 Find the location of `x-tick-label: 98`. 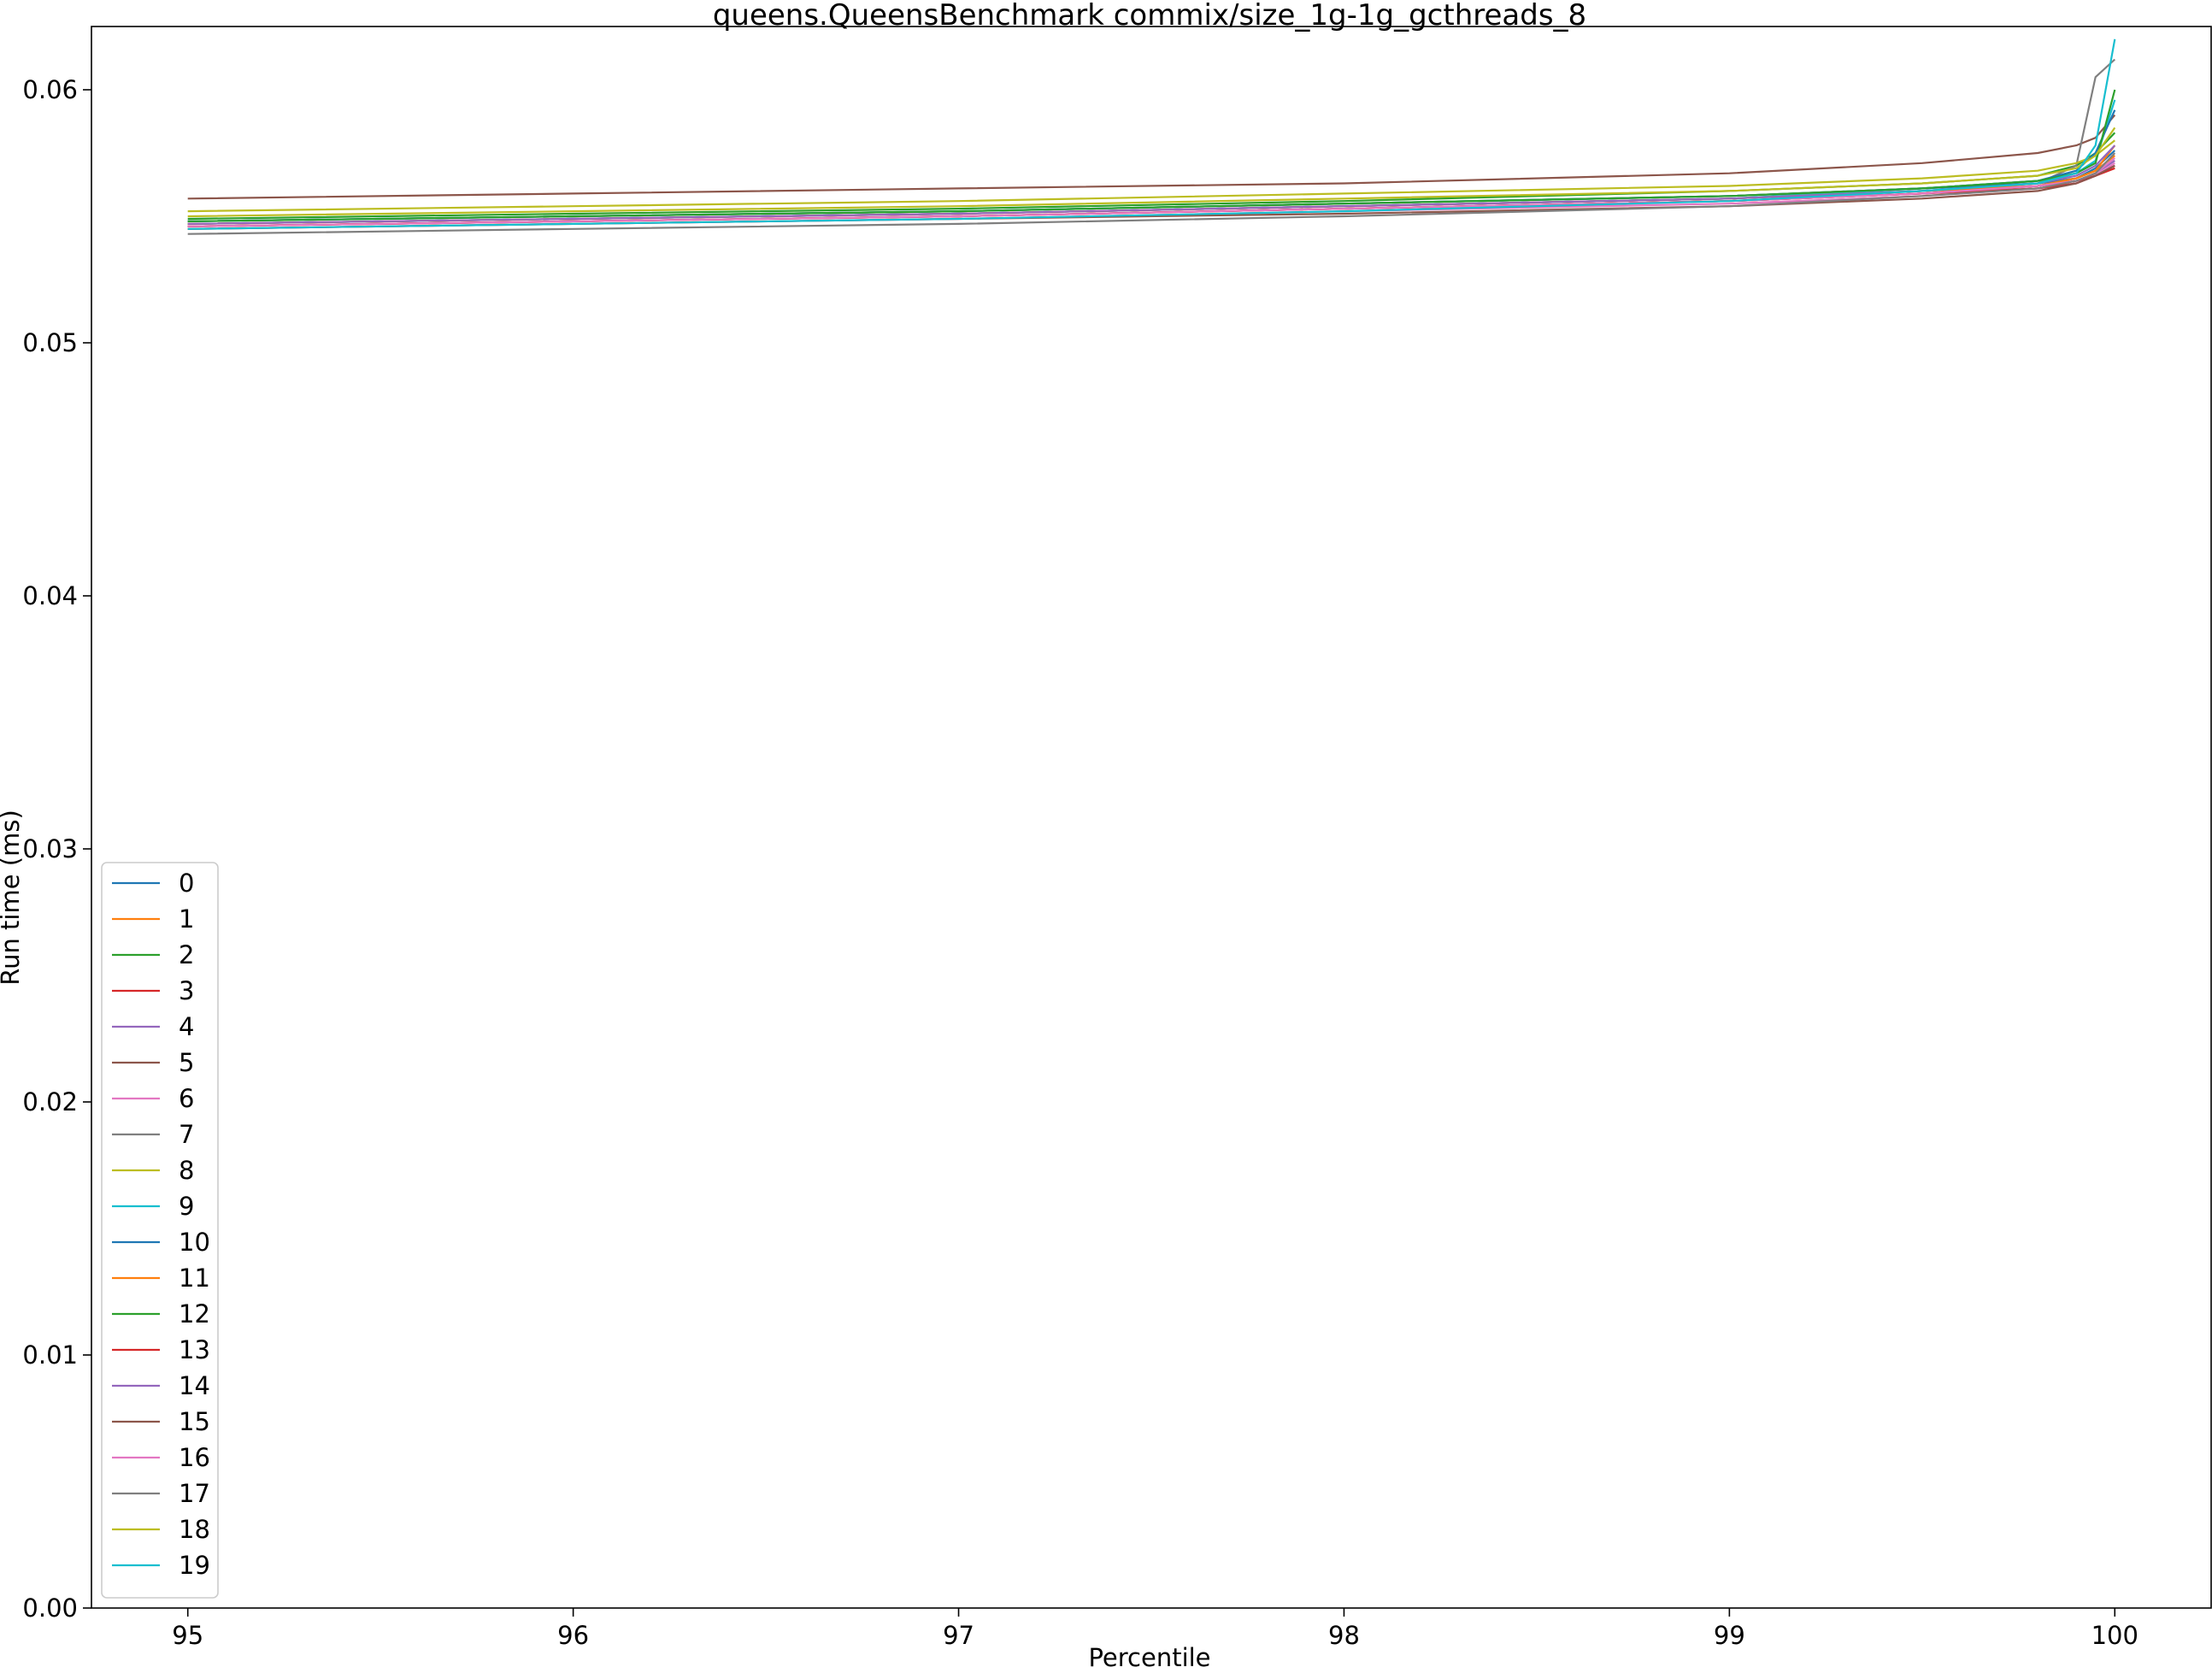

x-tick-label: 98 is located at coordinates (1344, 1635).